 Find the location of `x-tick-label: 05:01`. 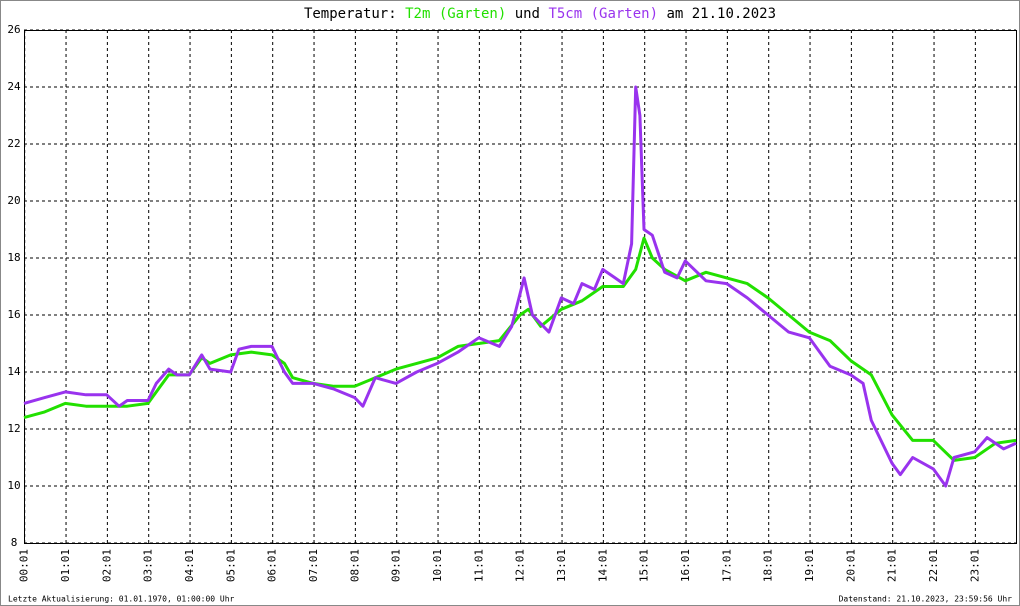

x-tick-label: 05:01 is located at coordinates (230, 565).